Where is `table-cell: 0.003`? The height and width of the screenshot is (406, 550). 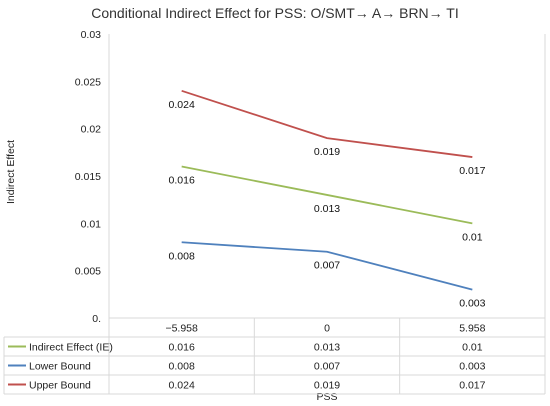 table-cell: 0.003 is located at coordinates (472, 367).